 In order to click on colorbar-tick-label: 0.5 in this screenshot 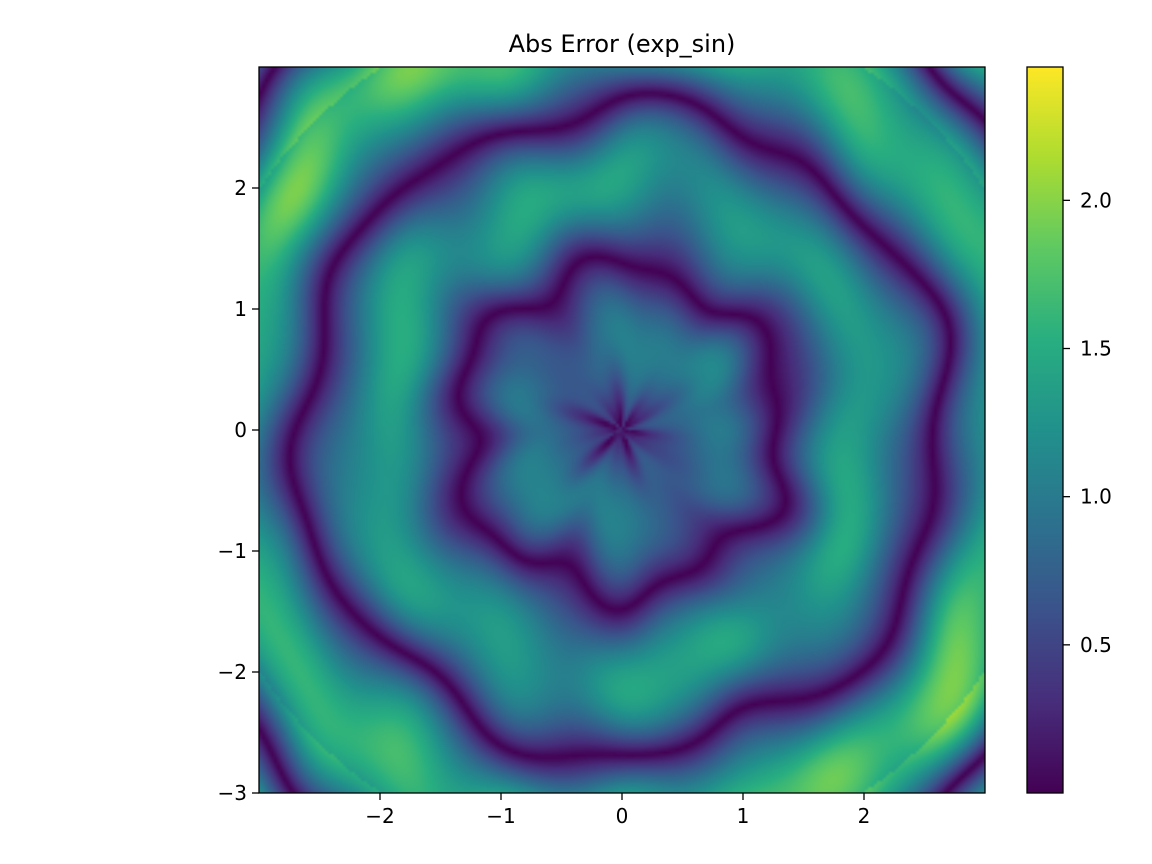, I will do `click(1096, 645)`.